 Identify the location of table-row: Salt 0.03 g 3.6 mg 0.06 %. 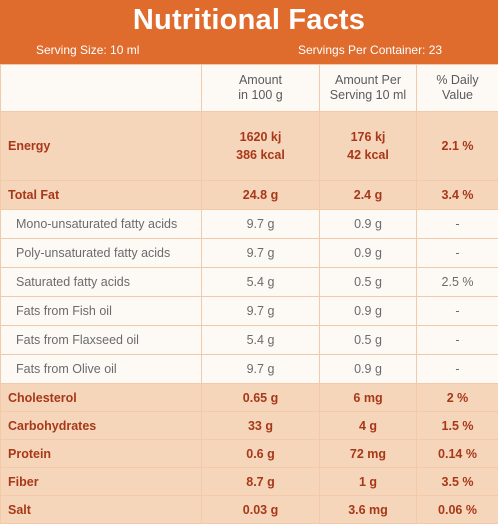
(249, 510).